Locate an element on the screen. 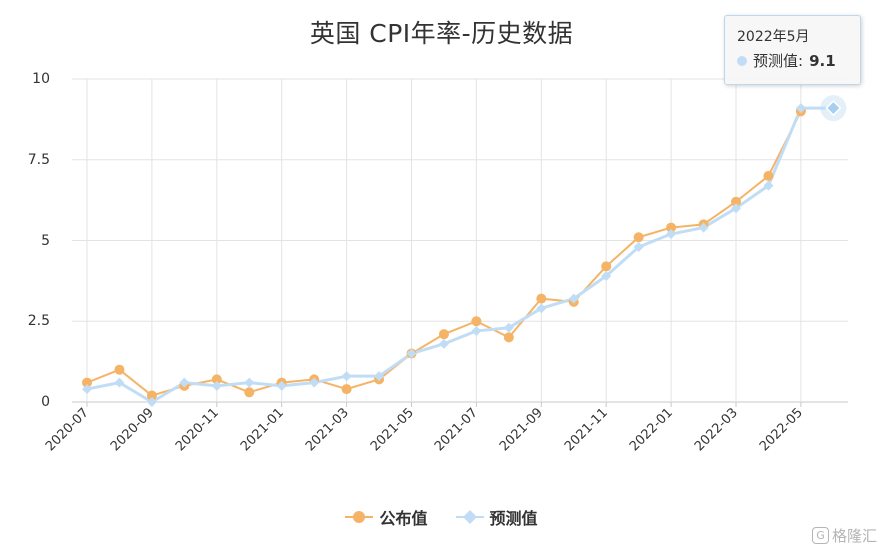 This screenshot has width=883, height=552. hover-tooltip: 2022年5月 预测值: 9.1 is located at coordinates (792, 50).